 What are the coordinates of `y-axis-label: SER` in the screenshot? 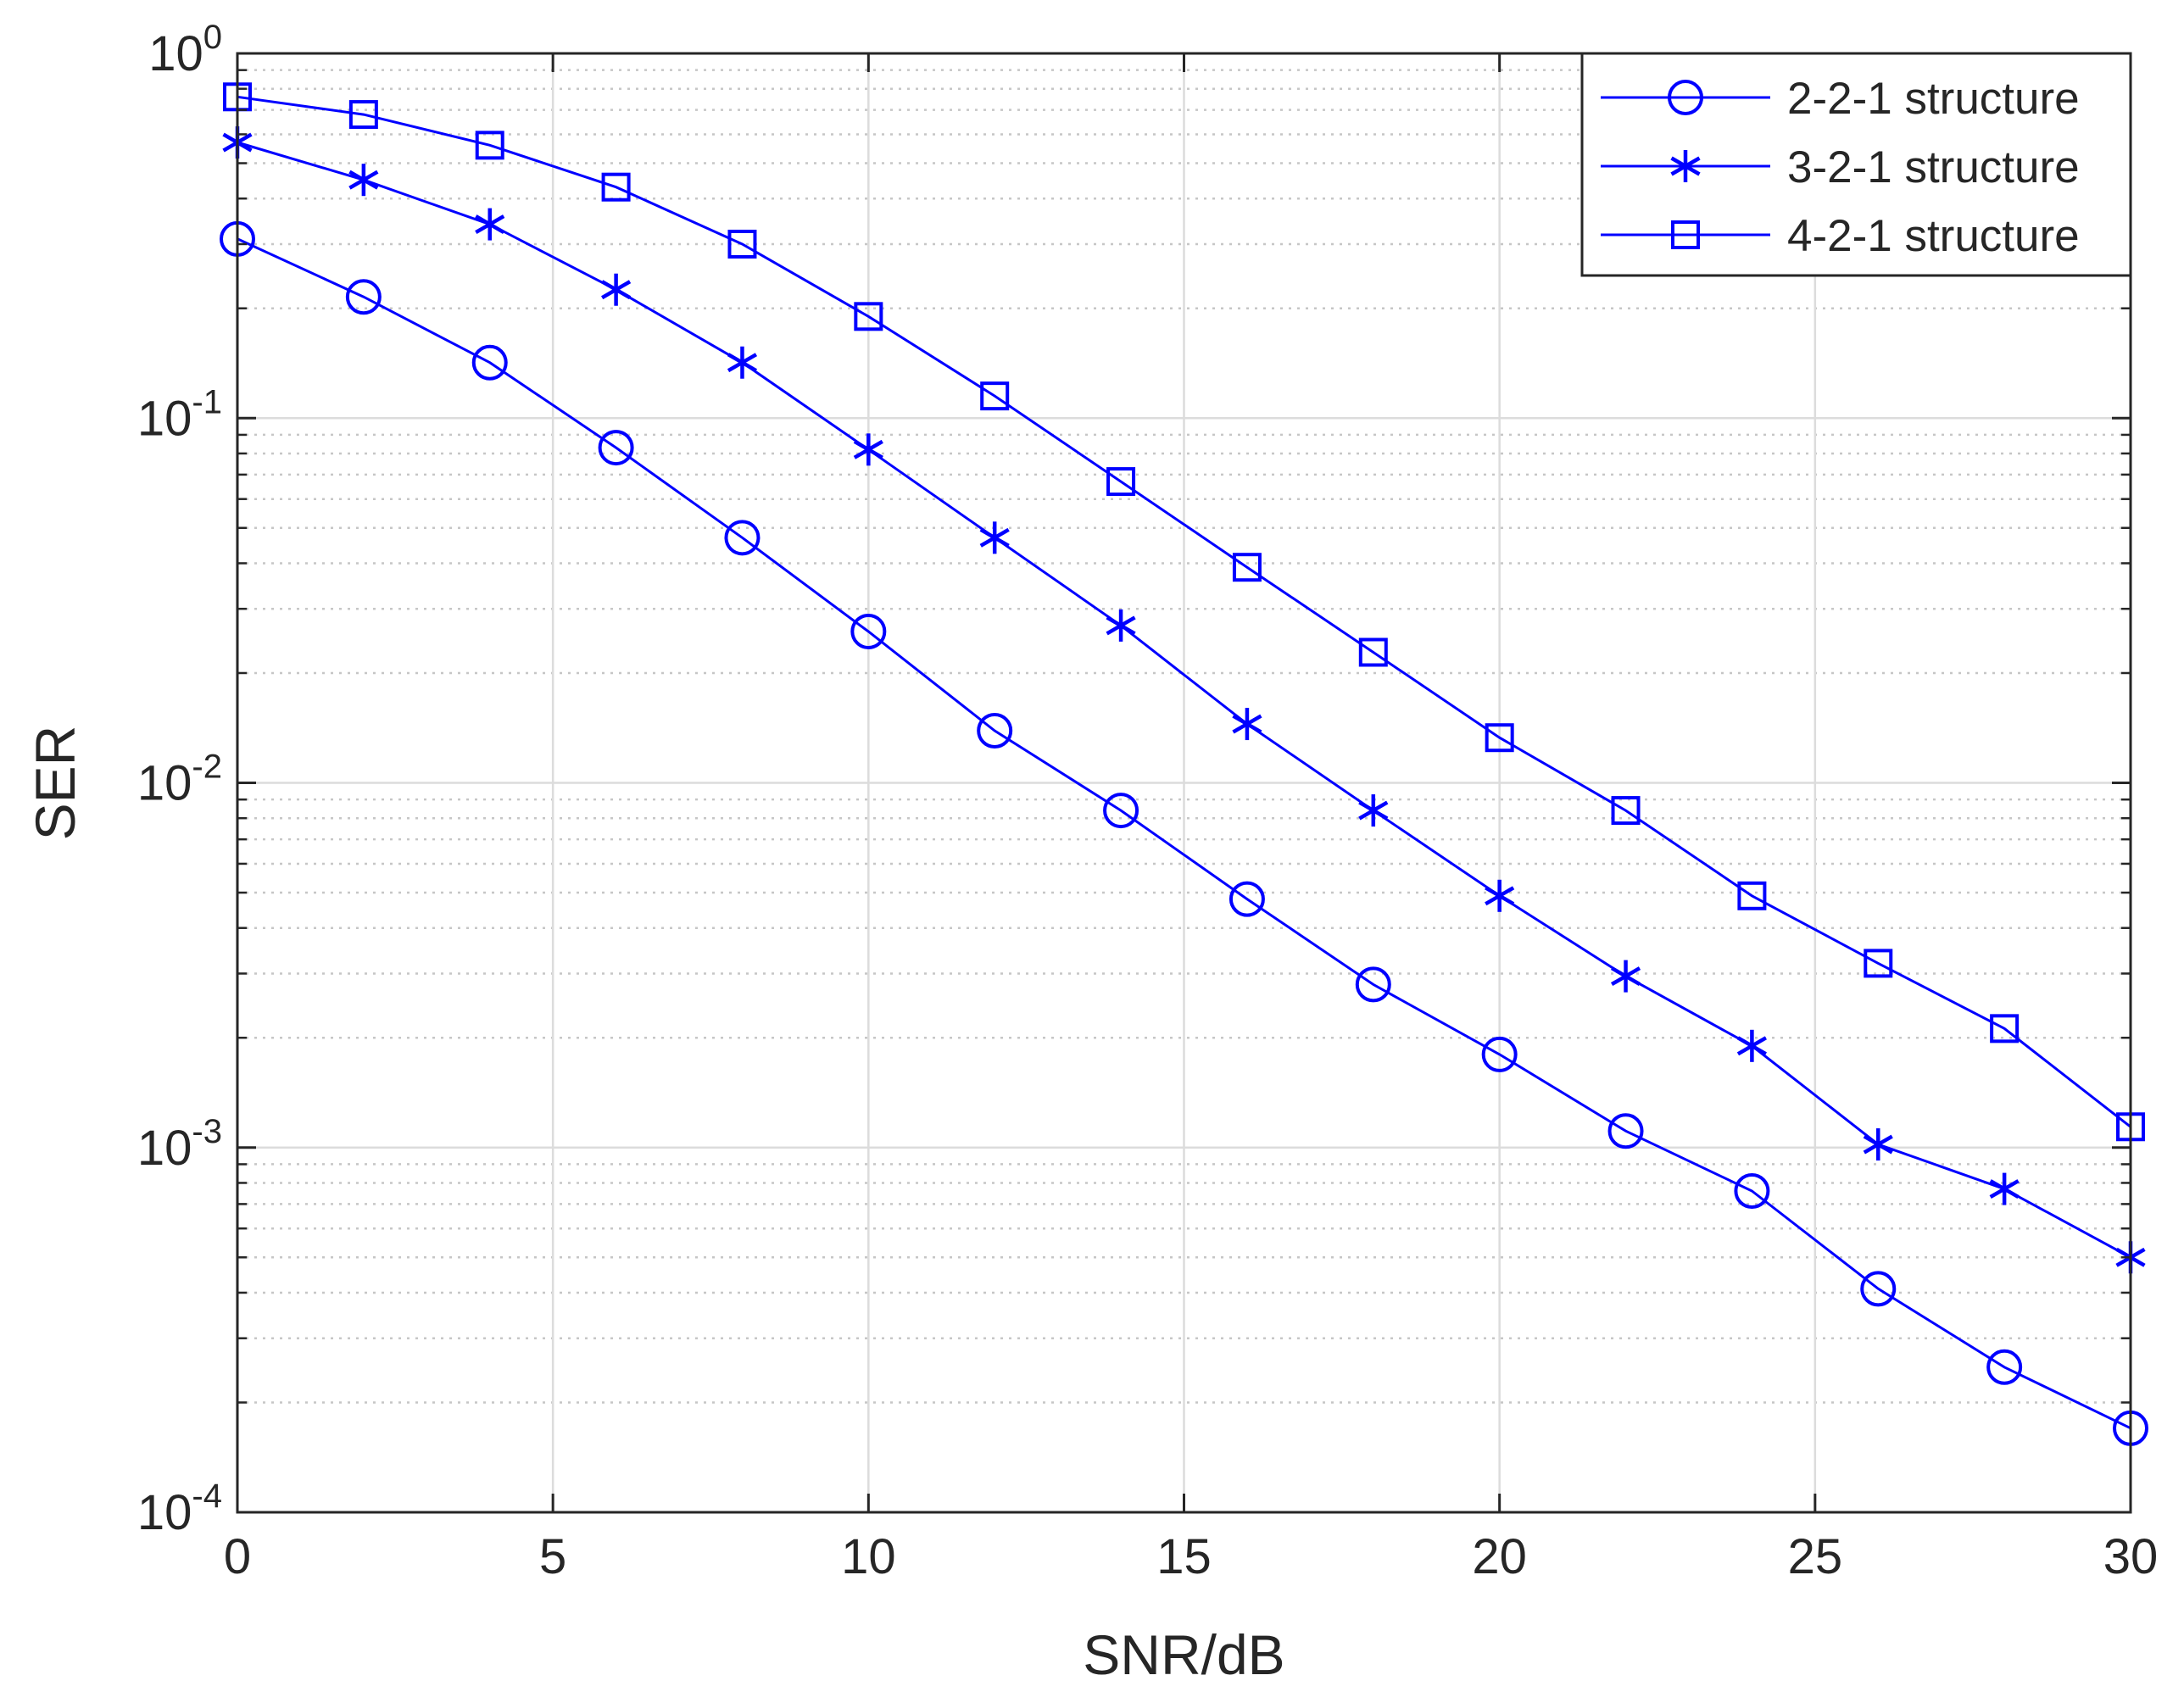 It's located at (55, 783).